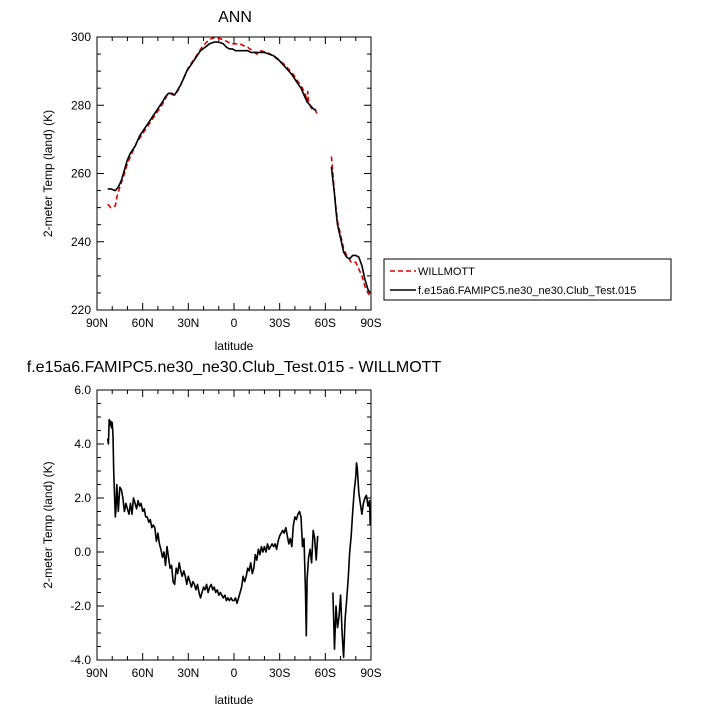 This screenshot has height=713, width=713. I want to click on y-tick-label: 4.0, so click(82, 444).